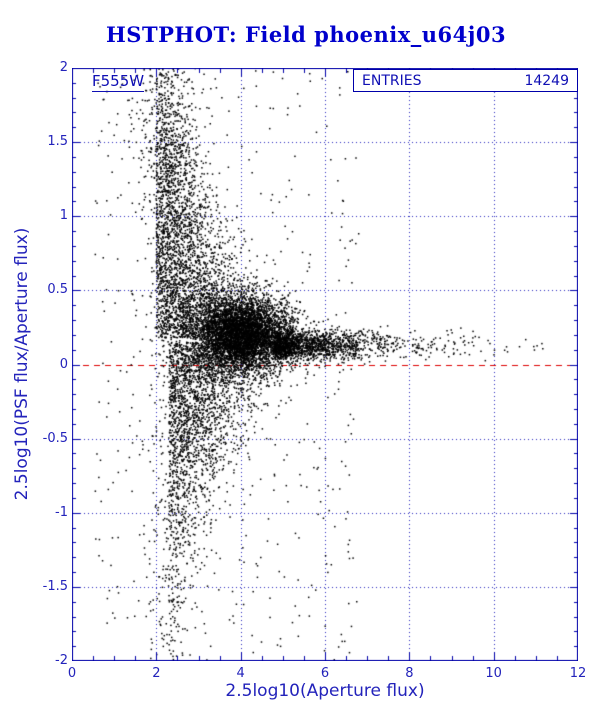 The width and height of the screenshot is (612, 709). Describe the element at coordinates (63, 364) in the screenshot. I see `y-tick-label: 0` at that location.